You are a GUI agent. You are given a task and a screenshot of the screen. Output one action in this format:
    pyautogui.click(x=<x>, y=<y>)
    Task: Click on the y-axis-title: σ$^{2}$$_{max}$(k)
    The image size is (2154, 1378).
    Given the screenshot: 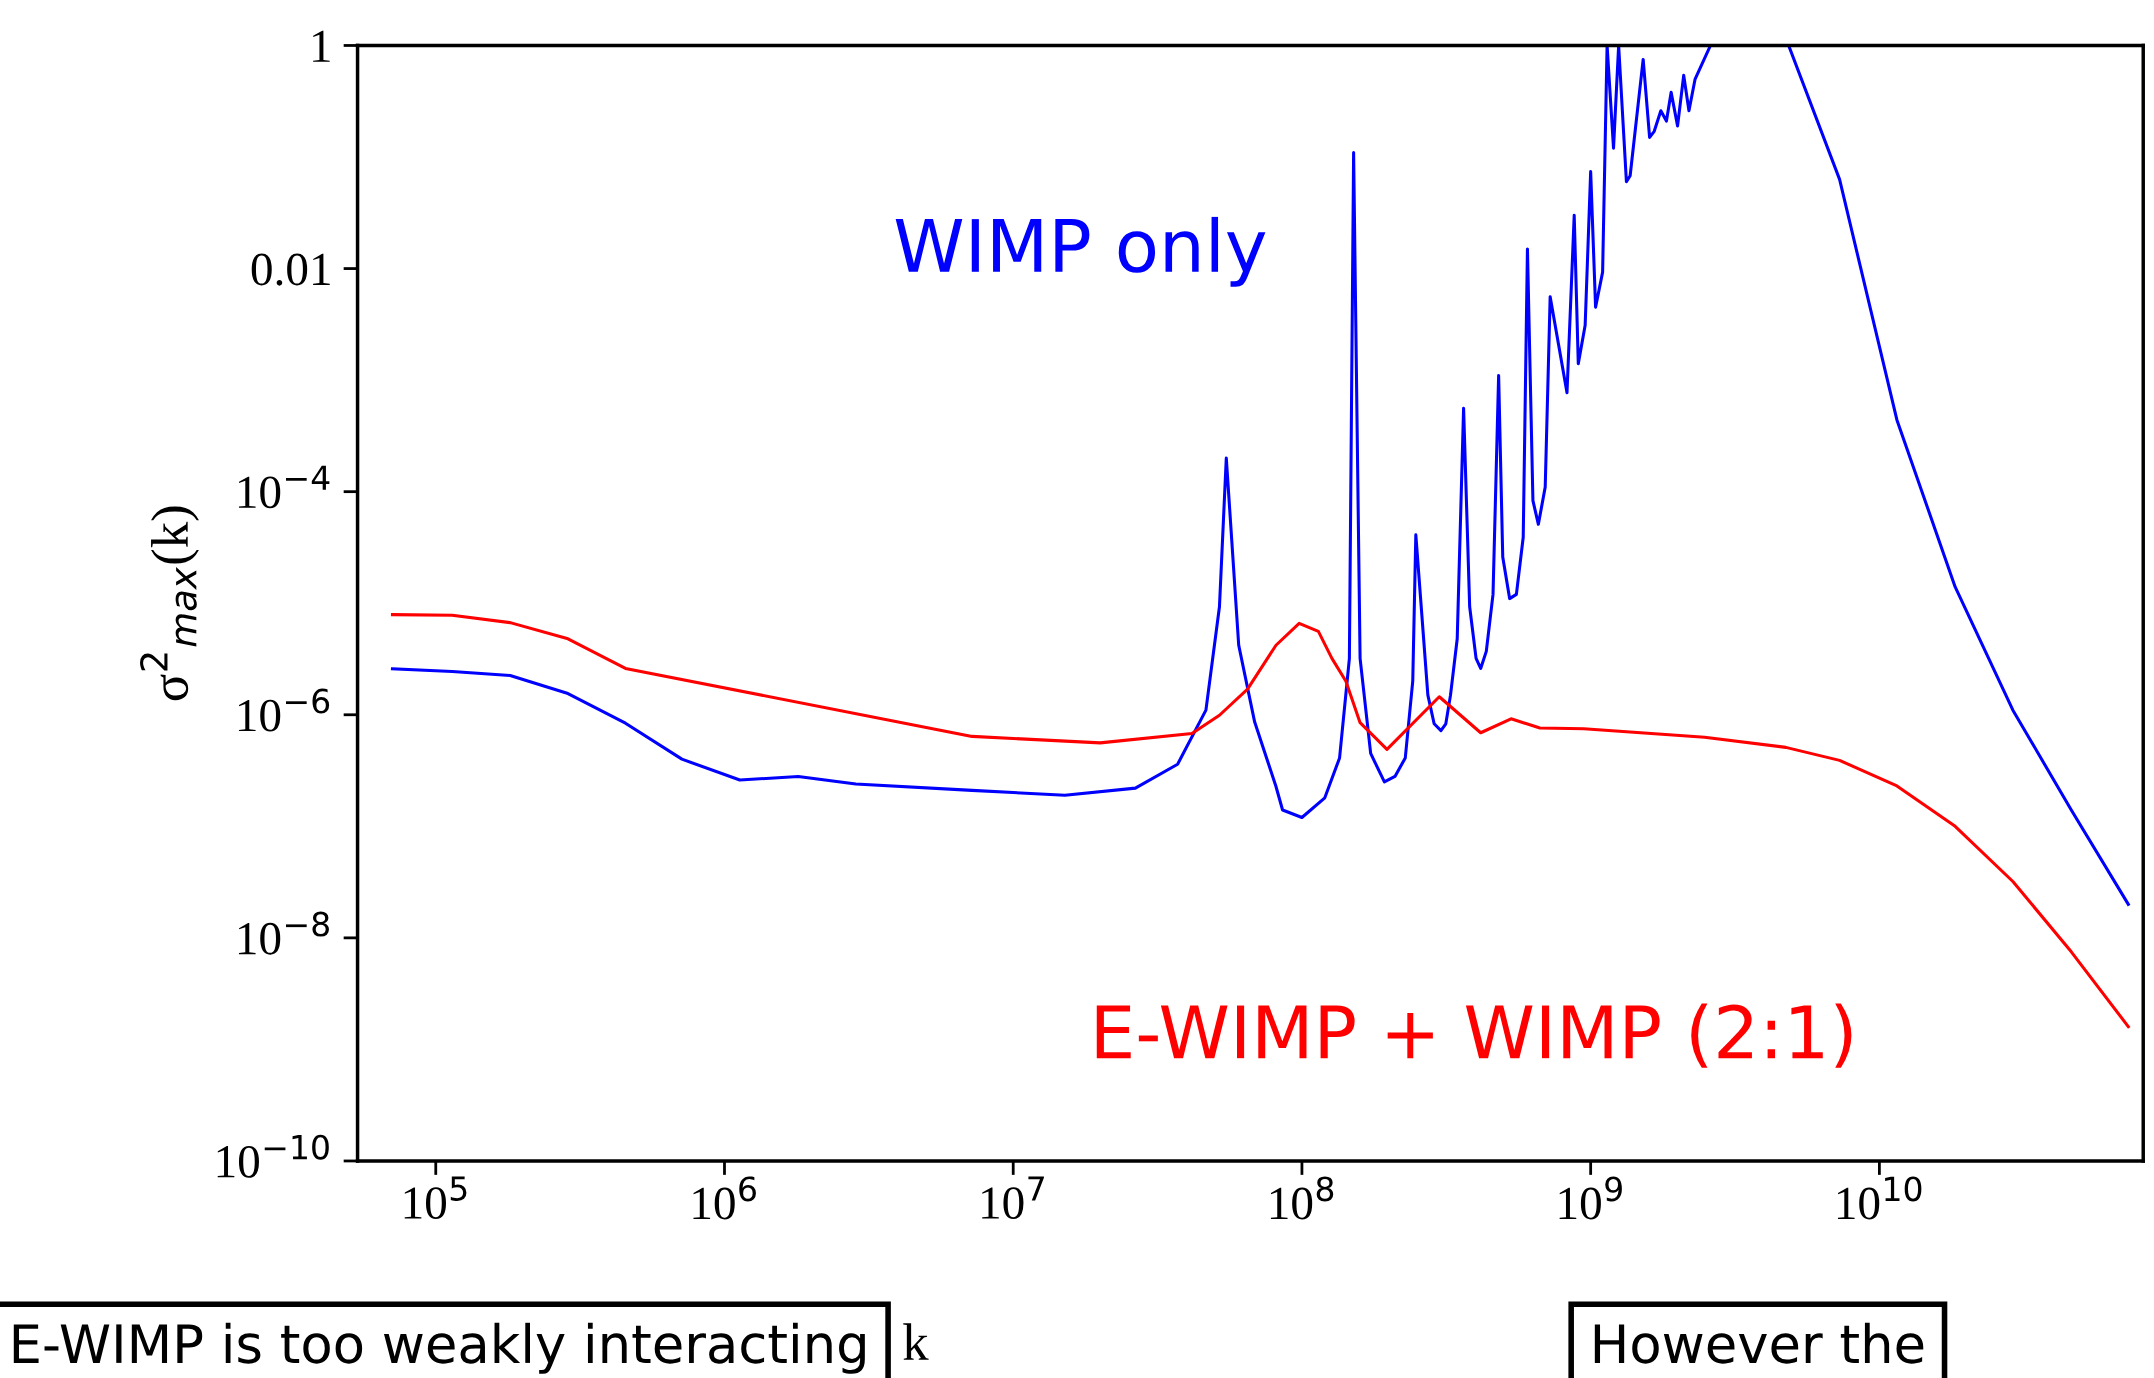 What is the action you would take?
    pyautogui.click(x=169, y=603)
    